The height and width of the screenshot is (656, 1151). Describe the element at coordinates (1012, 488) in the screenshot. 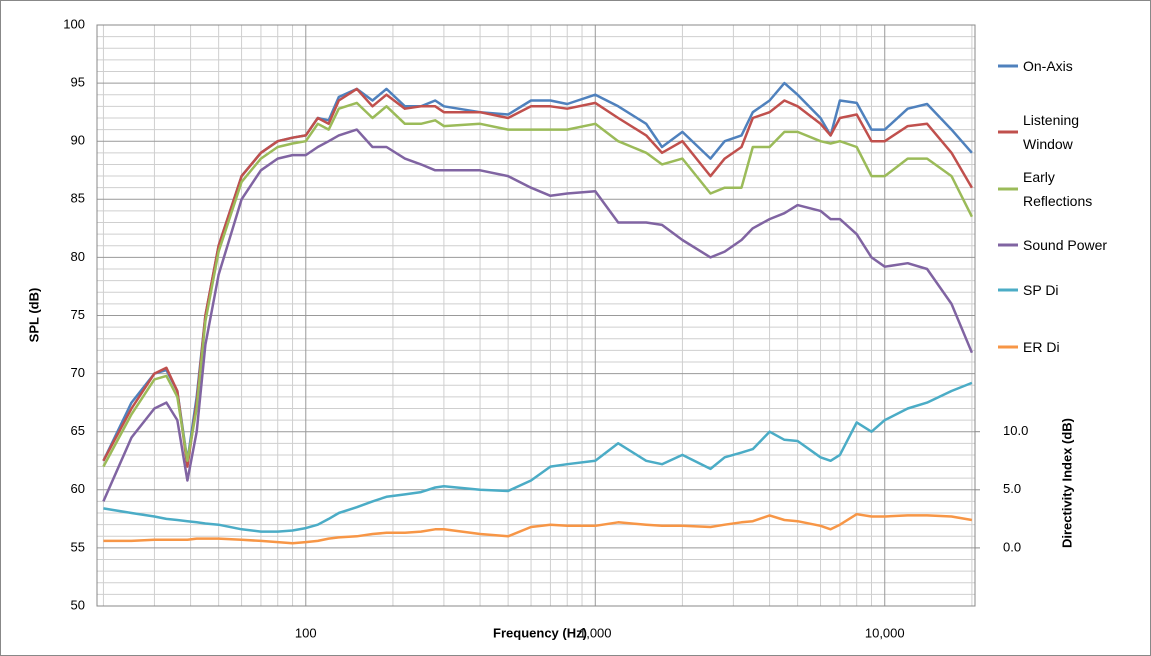

I see `y2-tick-label: 5.0` at that location.